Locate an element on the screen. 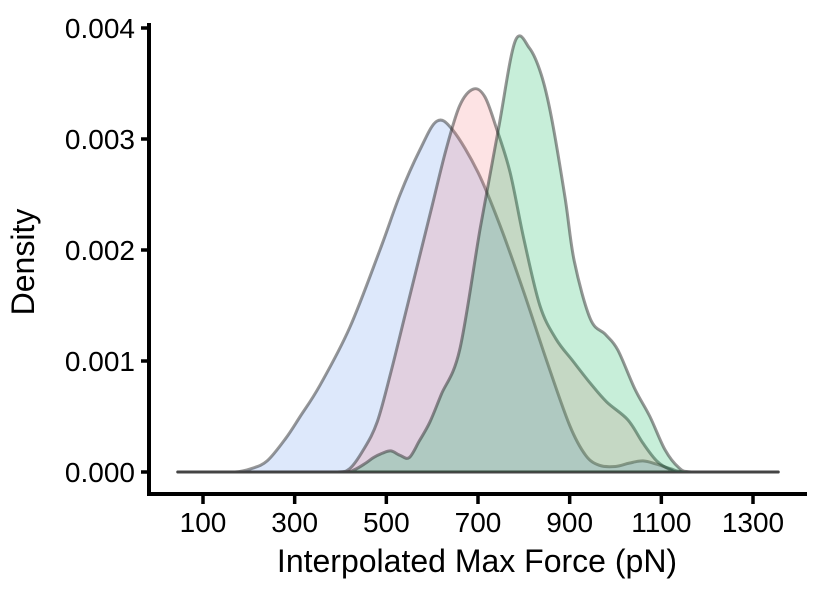 The width and height of the screenshot is (830, 593). y-tick-label: 0.001 is located at coordinates (100, 361).